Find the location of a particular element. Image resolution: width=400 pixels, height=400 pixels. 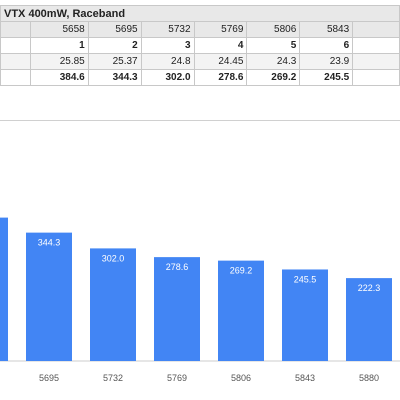

table-cell: 24.45 is located at coordinates (220, 61).